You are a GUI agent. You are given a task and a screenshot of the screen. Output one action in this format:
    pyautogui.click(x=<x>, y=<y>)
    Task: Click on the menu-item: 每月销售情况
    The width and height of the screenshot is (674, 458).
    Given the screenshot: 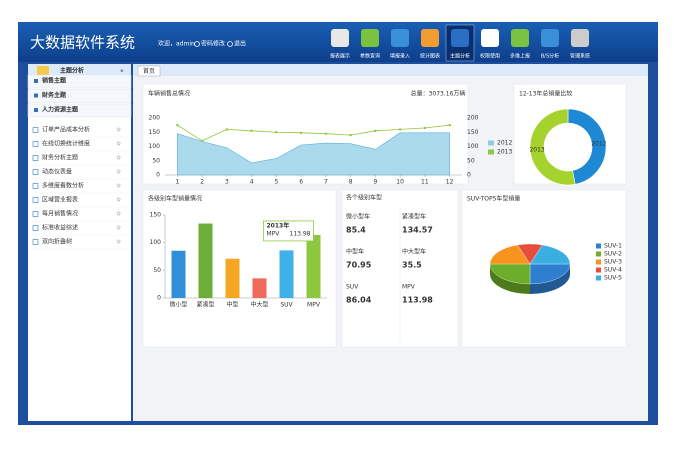 What is the action you would take?
    pyautogui.click(x=60, y=214)
    